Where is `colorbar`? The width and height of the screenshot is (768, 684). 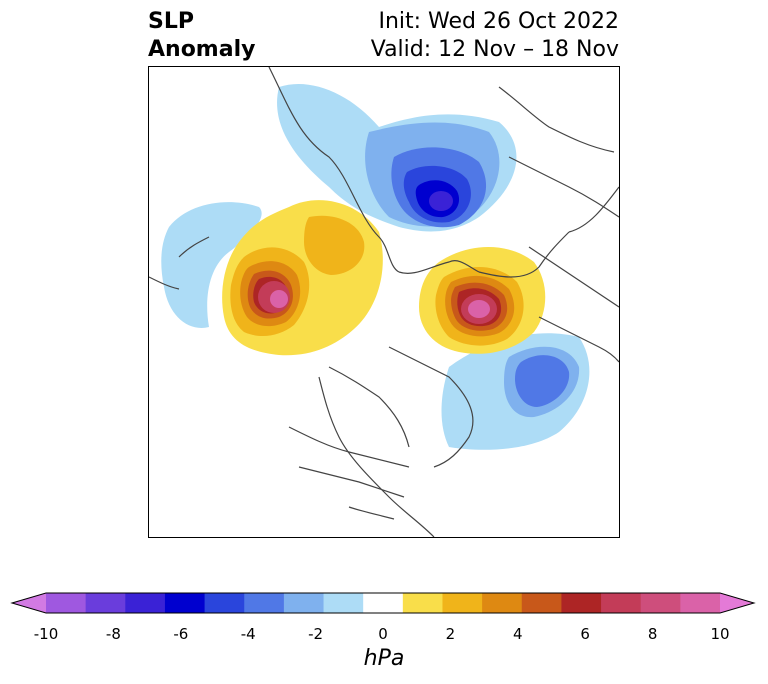 colorbar is located at coordinates (384, 605).